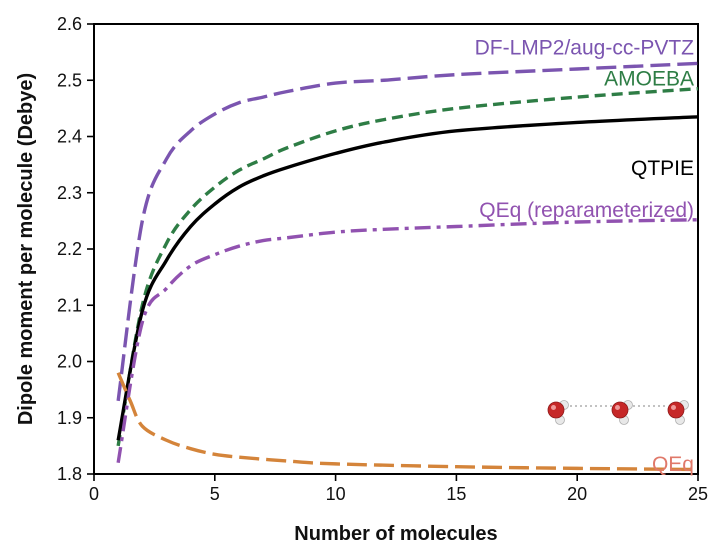 Image resolution: width=720 pixels, height=560 pixels. Describe the element at coordinates (456, 494) in the screenshot. I see `x-tick-label: 15` at that location.